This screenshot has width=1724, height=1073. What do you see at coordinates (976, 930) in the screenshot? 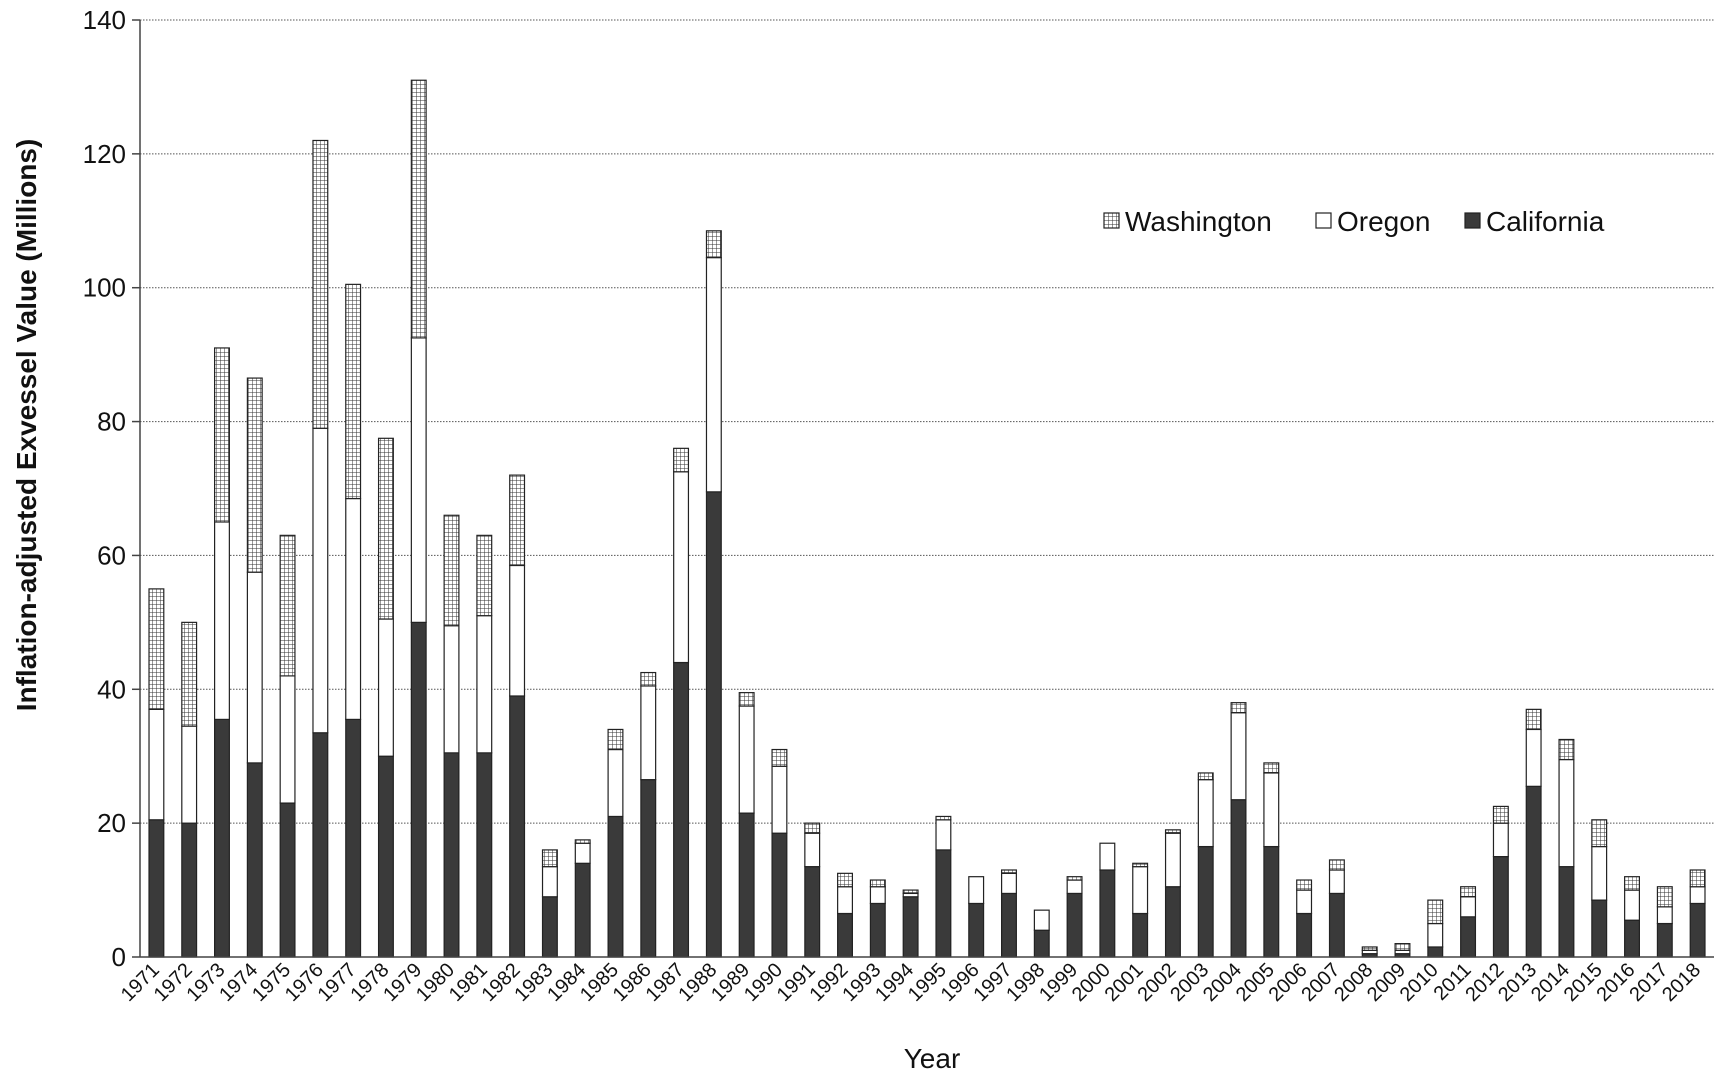
I see `bar-segment-california-1996` at bounding box center [976, 930].